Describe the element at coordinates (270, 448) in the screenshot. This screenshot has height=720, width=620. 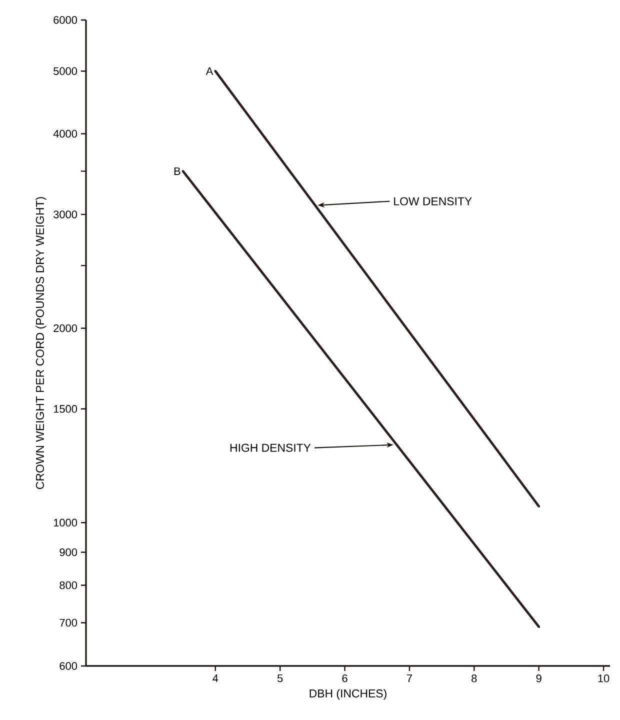
I see `annotation: HIGH DENSITY` at that location.